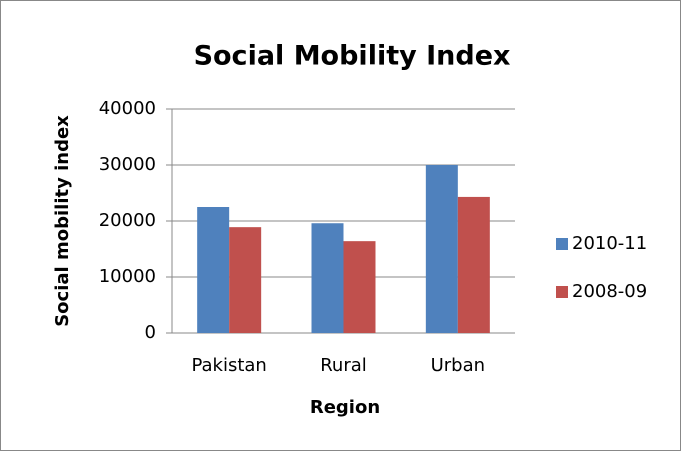 The height and width of the screenshot is (452, 682). I want to click on y-tick-label: 20000, so click(127, 220).